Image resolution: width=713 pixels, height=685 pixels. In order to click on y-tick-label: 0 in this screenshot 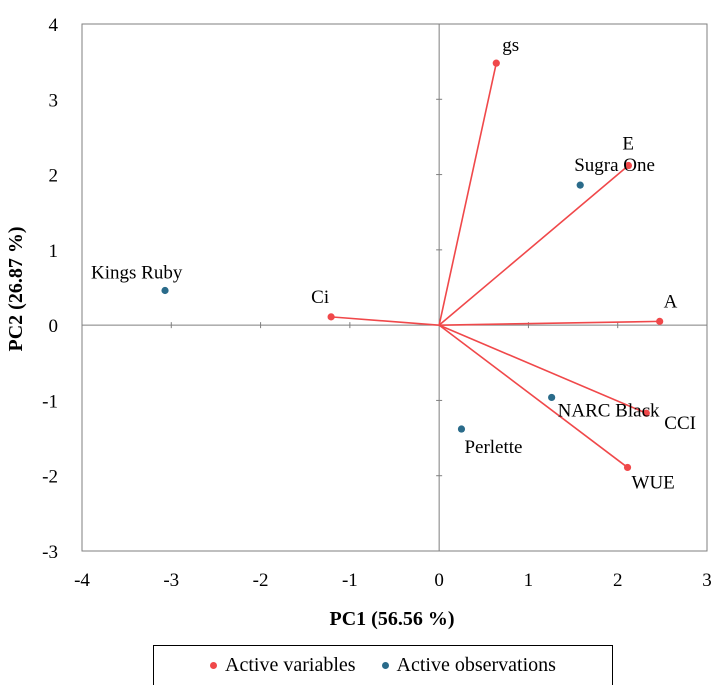, I will do `click(54, 326)`.